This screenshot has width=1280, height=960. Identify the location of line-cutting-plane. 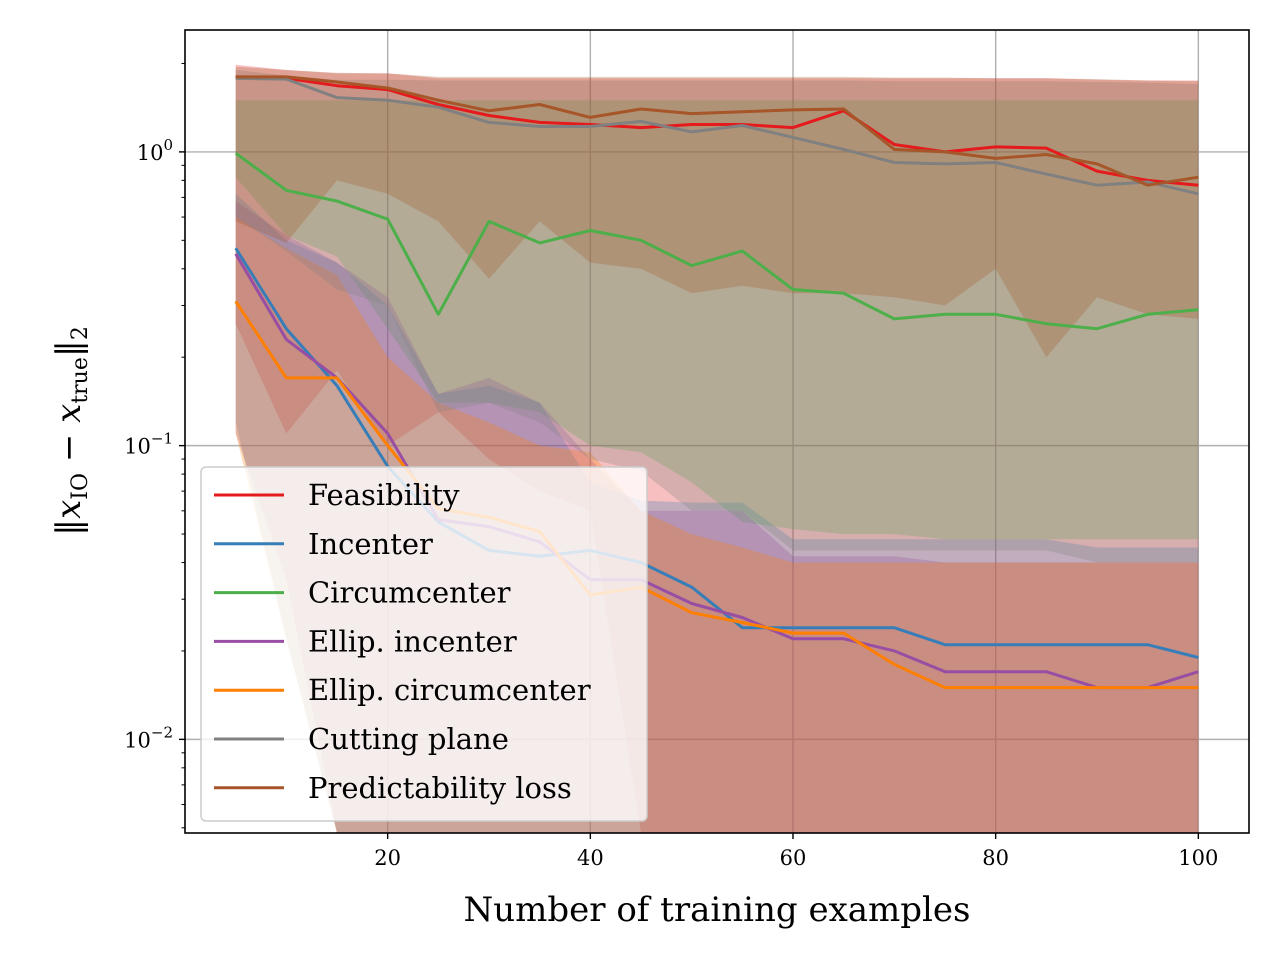
(717, 136).